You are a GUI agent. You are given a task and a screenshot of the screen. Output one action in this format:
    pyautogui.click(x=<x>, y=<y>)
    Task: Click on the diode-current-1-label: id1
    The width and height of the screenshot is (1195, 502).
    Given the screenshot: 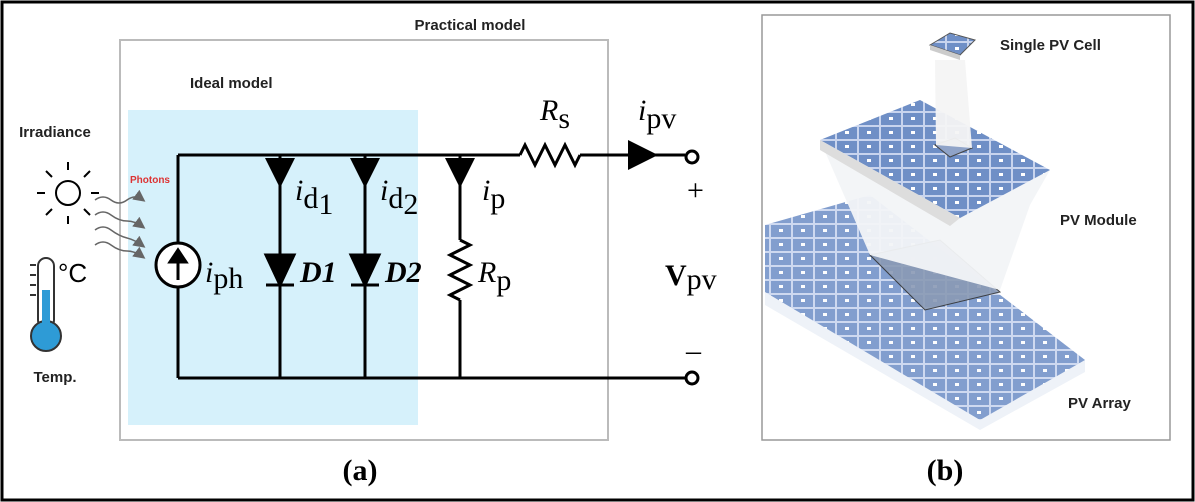 What is the action you would take?
    pyautogui.click(x=314, y=197)
    